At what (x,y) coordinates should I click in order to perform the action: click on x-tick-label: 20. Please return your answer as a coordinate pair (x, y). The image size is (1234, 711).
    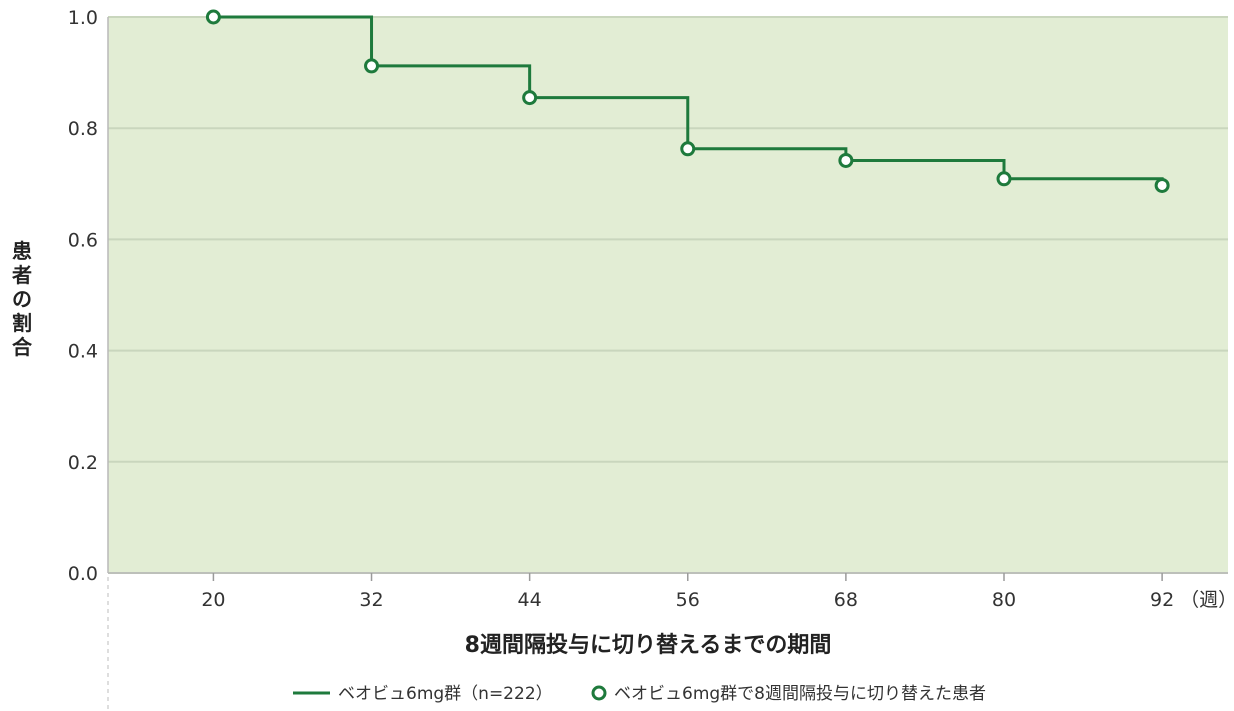
    Looking at the image, I should click on (213, 600).